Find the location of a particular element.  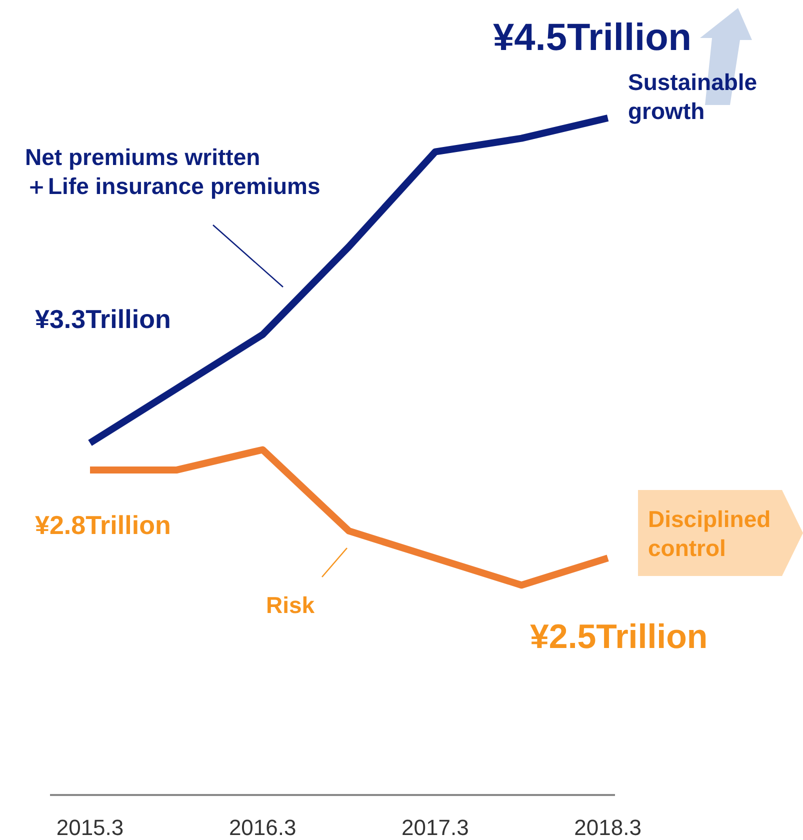

text: ¥4.5Trillion is located at coordinates (592, 38).